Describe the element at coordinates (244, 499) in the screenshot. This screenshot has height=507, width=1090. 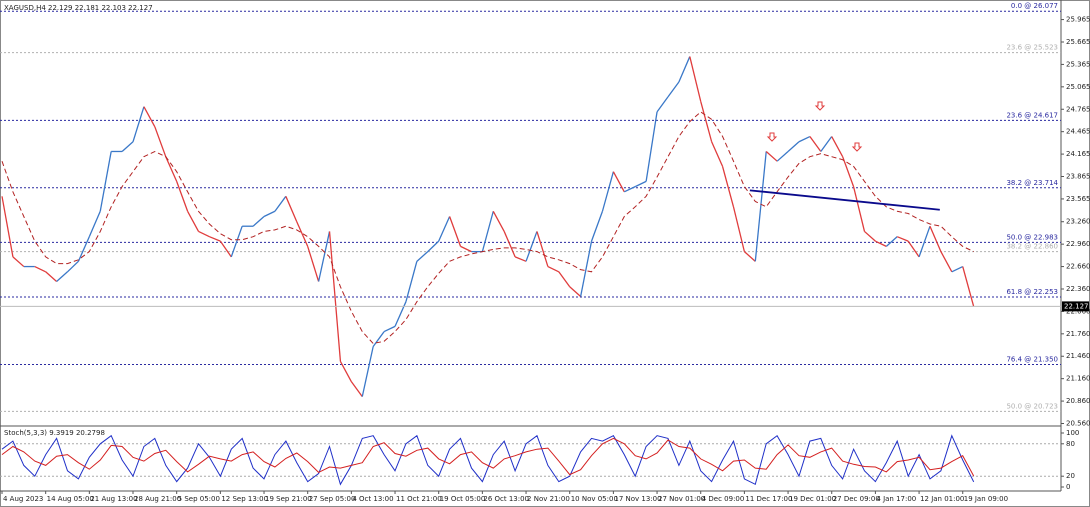
I see `x-tick-label: 12 Sep 13:00` at that location.